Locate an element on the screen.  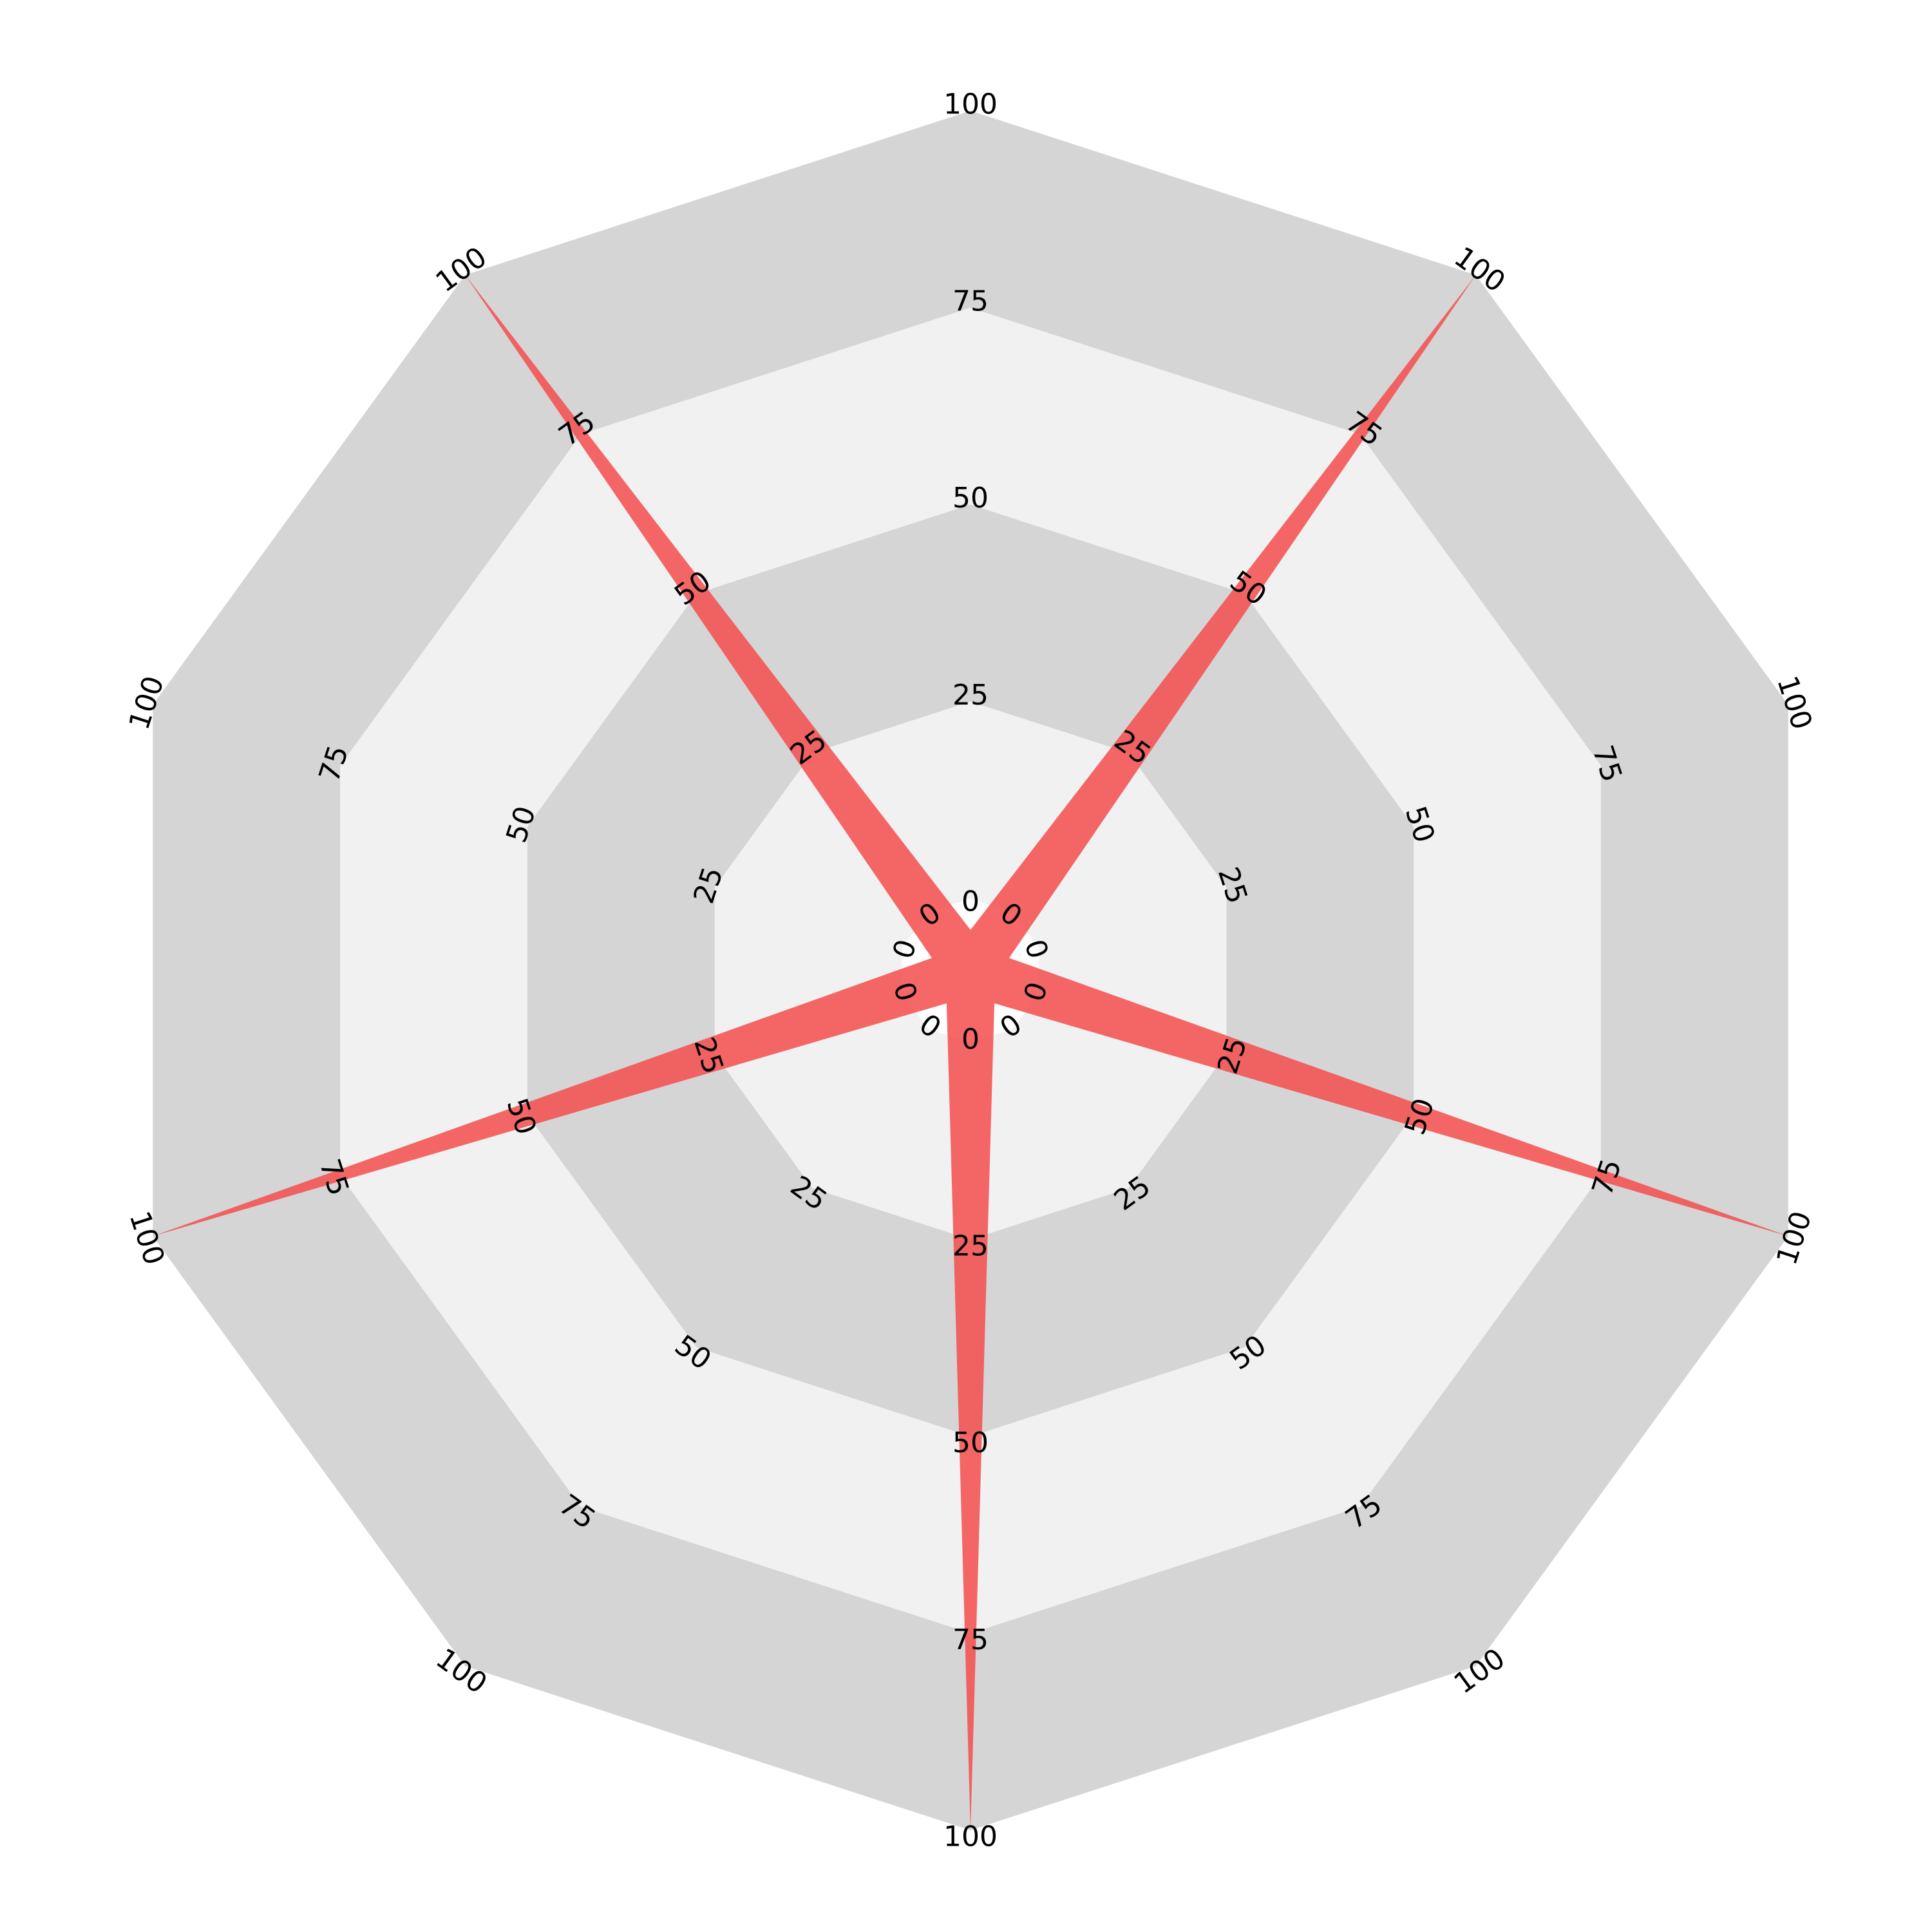
tick-label-axis0-100: 100 is located at coordinates (971, 104).